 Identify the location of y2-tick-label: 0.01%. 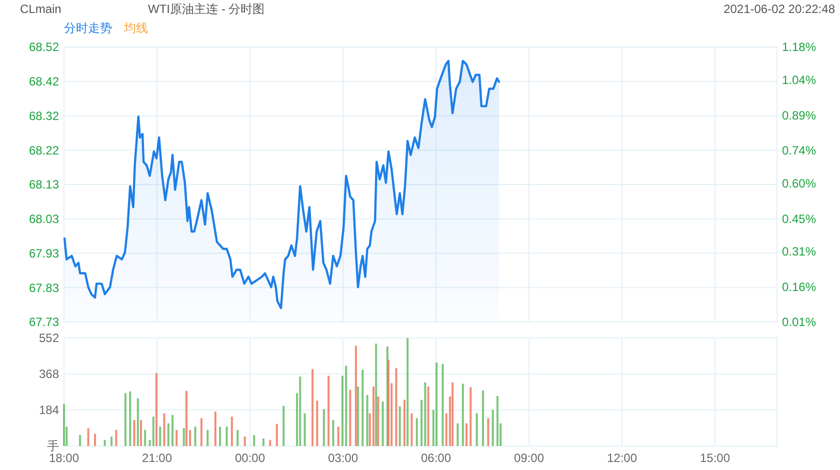
(799, 322).